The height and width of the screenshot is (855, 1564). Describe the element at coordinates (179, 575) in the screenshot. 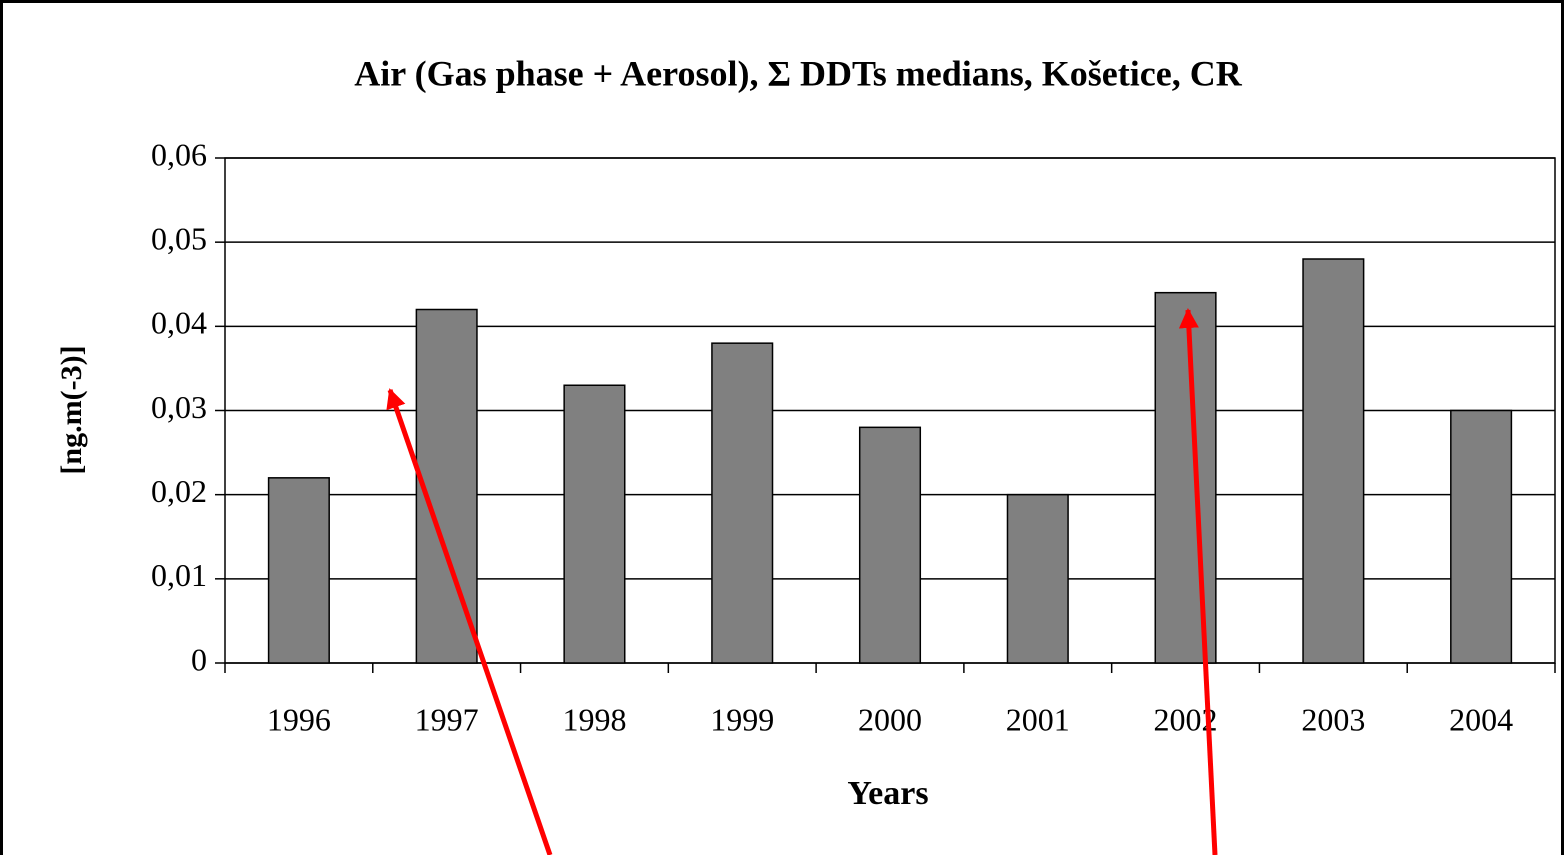

I see `y-tick-label: 0,01` at that location.